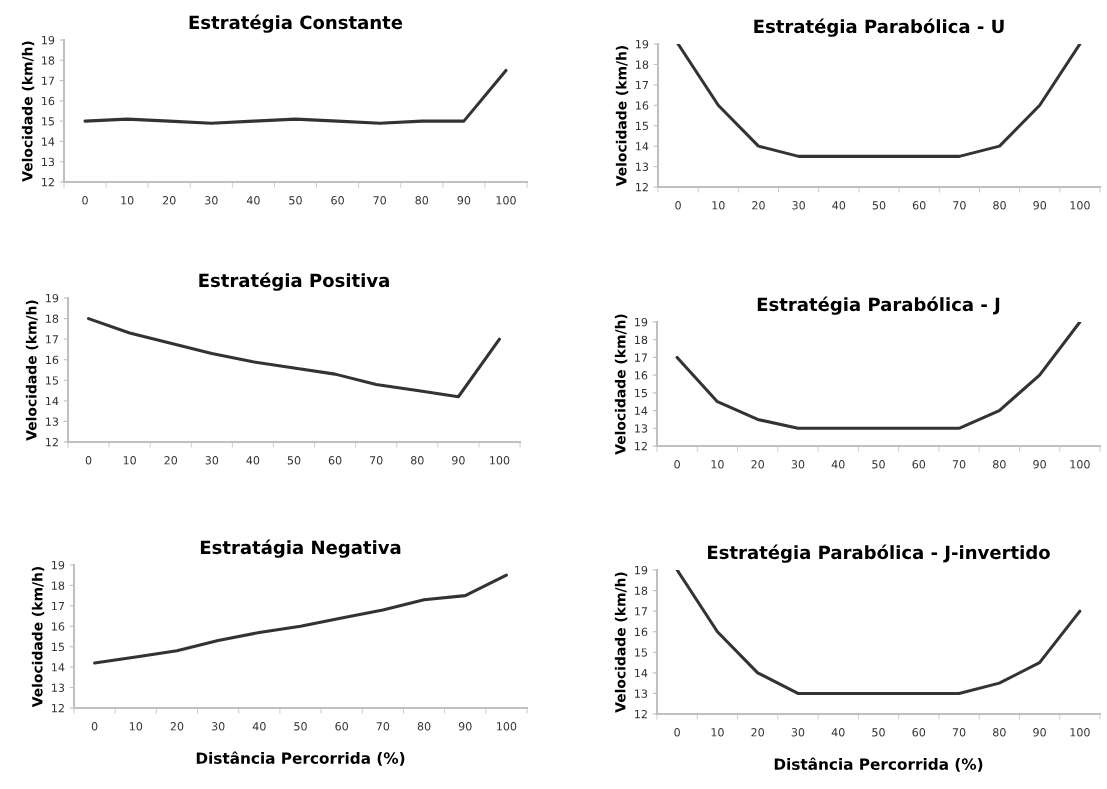 The image size is (1107, 789). I want to click on chart-title: Estratágia Negativa, so click(300, 548).